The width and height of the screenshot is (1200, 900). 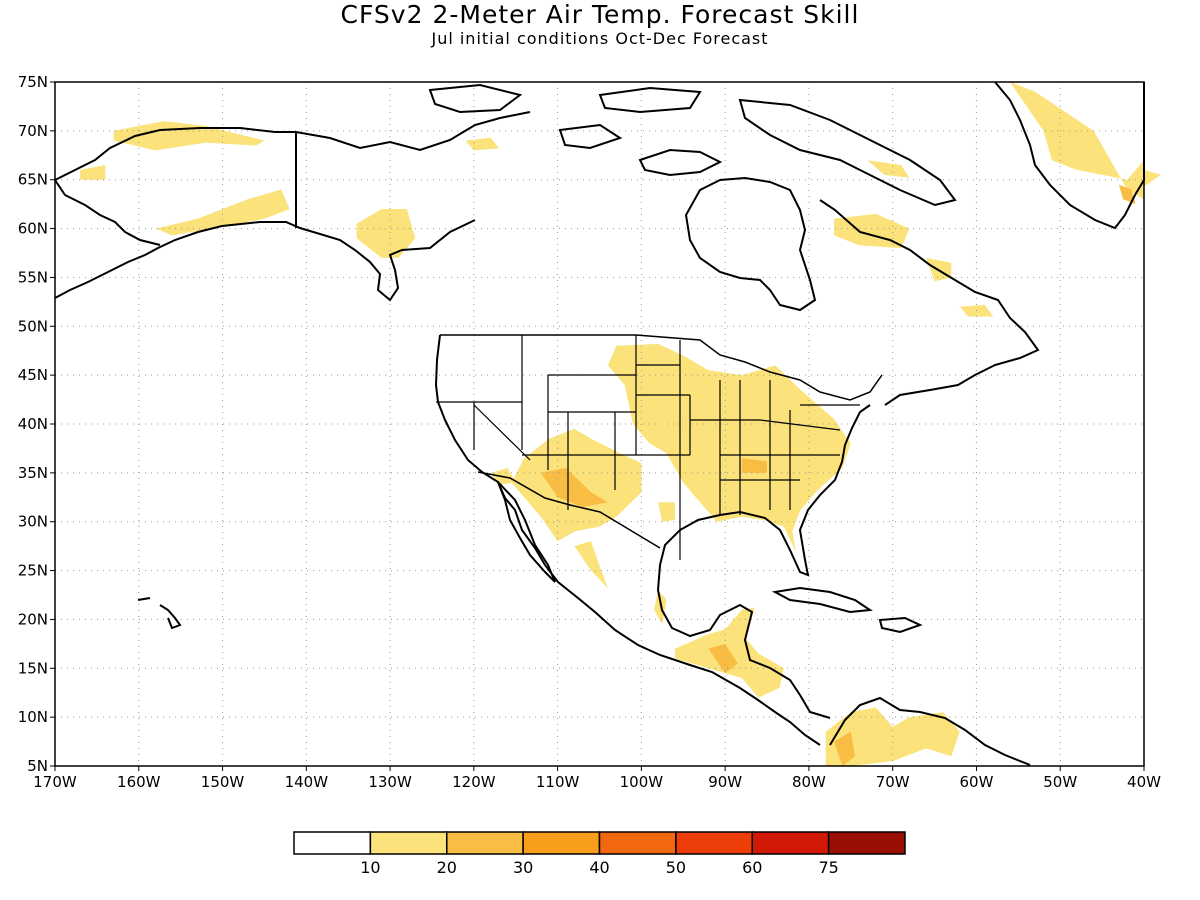 I want to click on skill-region-texas-gulf, so click(x=666, y=512).